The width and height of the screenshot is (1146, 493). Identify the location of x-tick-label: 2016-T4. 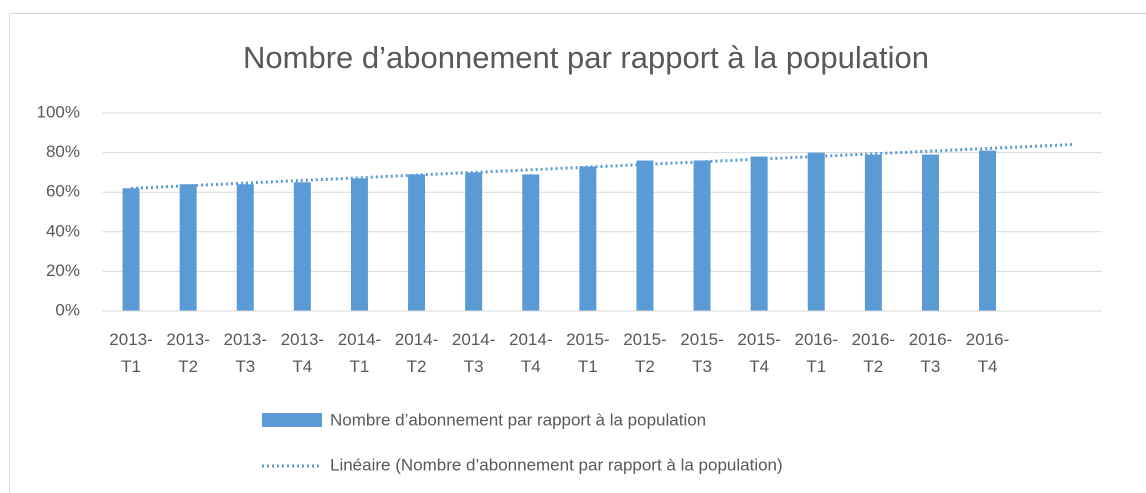
(987, 353).